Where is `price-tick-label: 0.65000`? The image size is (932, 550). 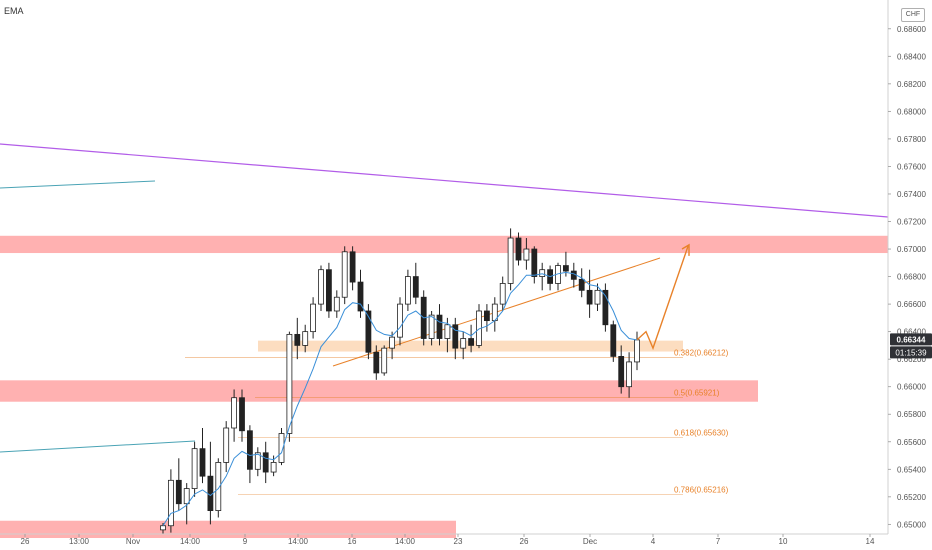 price-tick-label: 0.65000 is located at coordinates (911, 524).